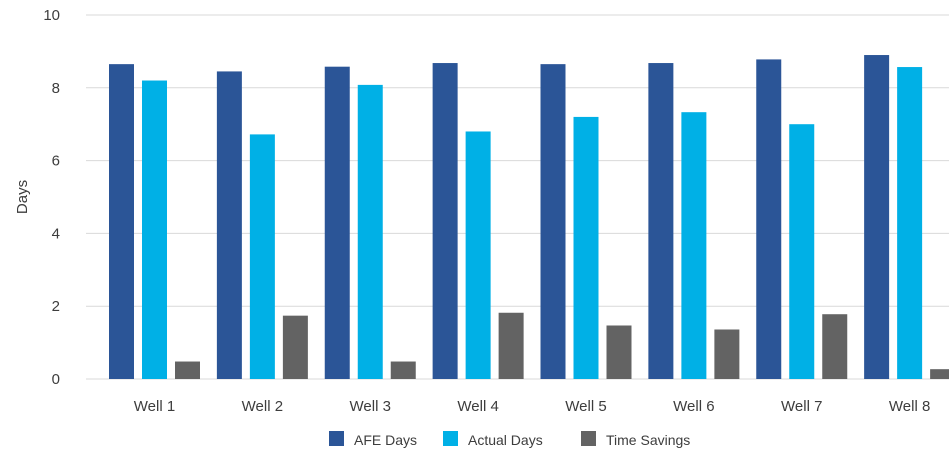 The image size is (949, 451). I want to click on x-tick-label: Well 1, so click(154, 406).